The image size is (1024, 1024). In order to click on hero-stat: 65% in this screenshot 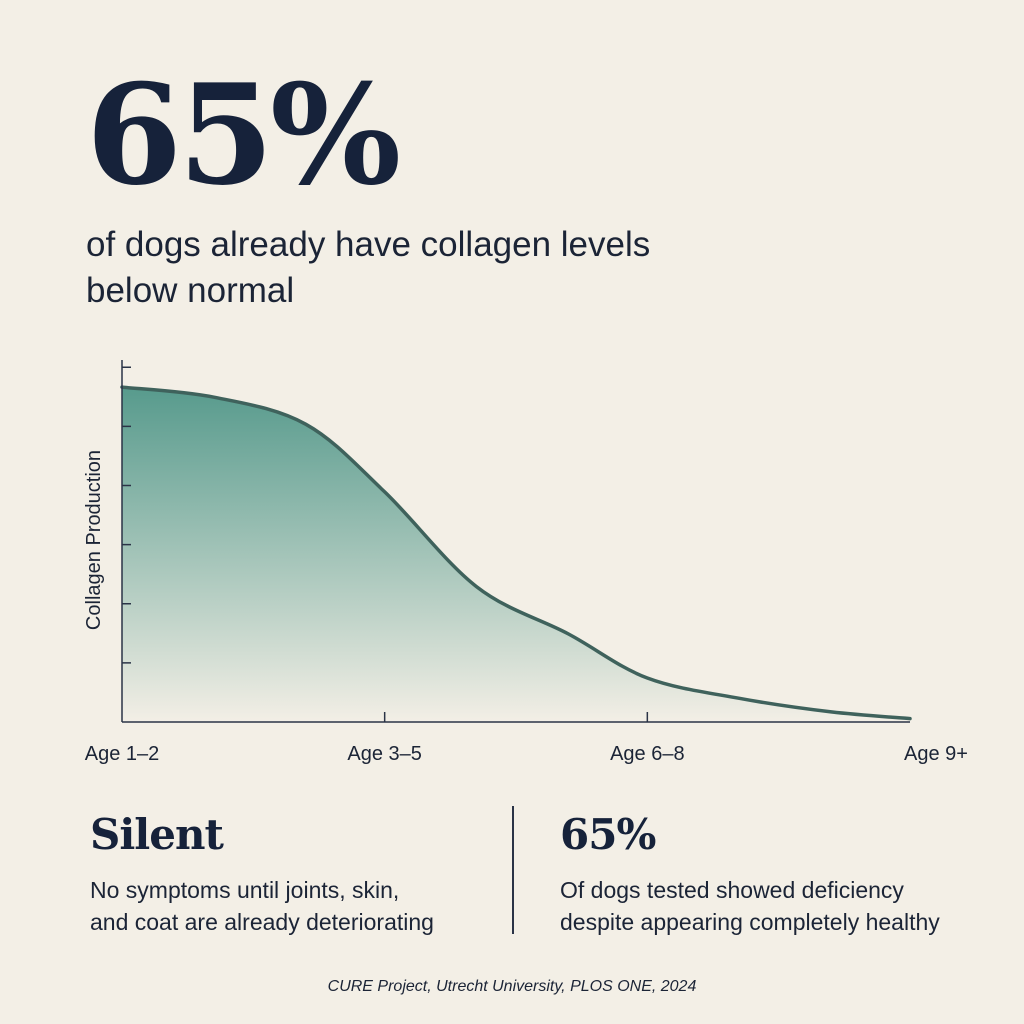, I will do `click(243, 134)`.